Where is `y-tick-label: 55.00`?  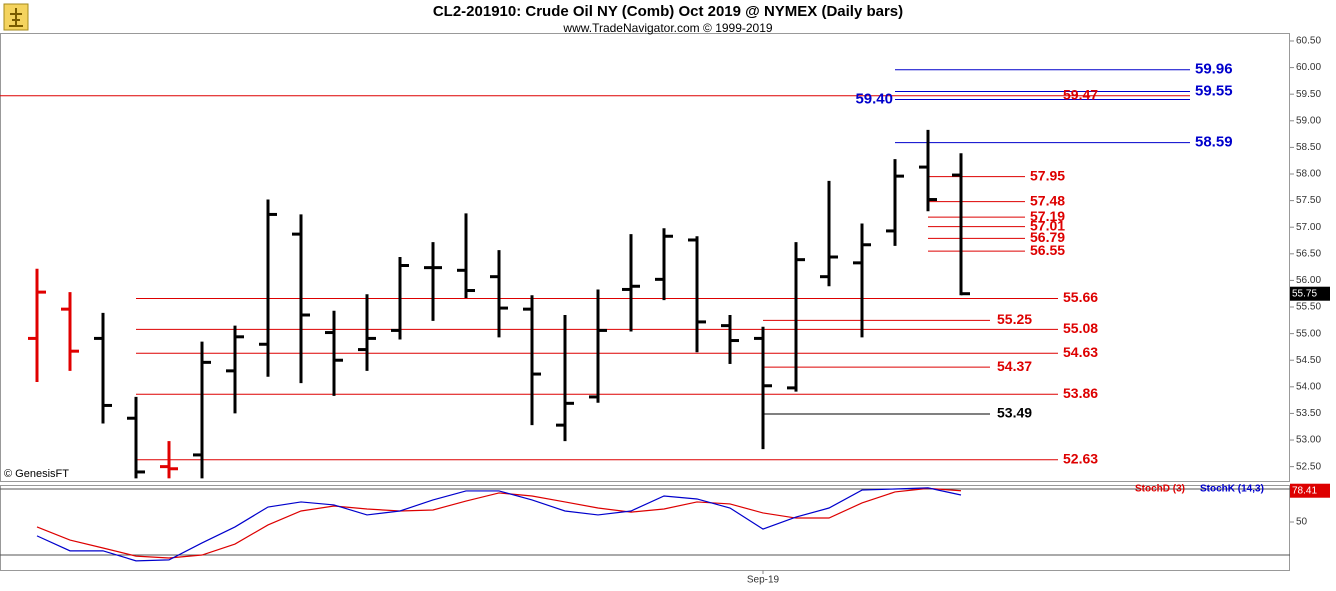
y-tick-label: 55.00 is located at coordinates (1308, 333).